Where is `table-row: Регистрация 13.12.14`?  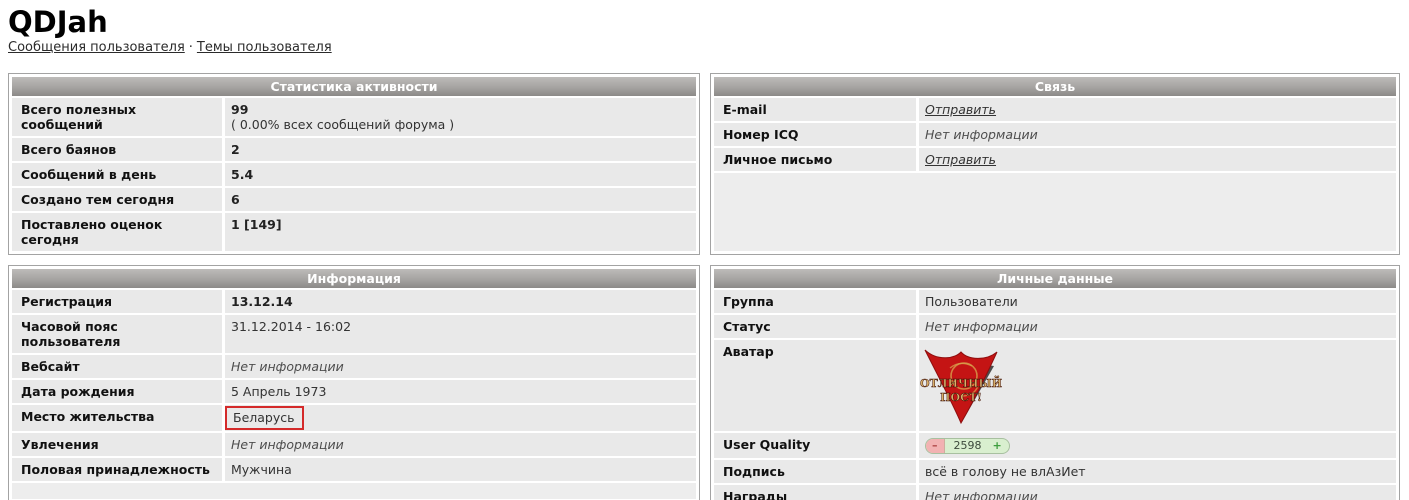 table-row: Регистрация 13.12.14 is located at coordinates (354, 301).